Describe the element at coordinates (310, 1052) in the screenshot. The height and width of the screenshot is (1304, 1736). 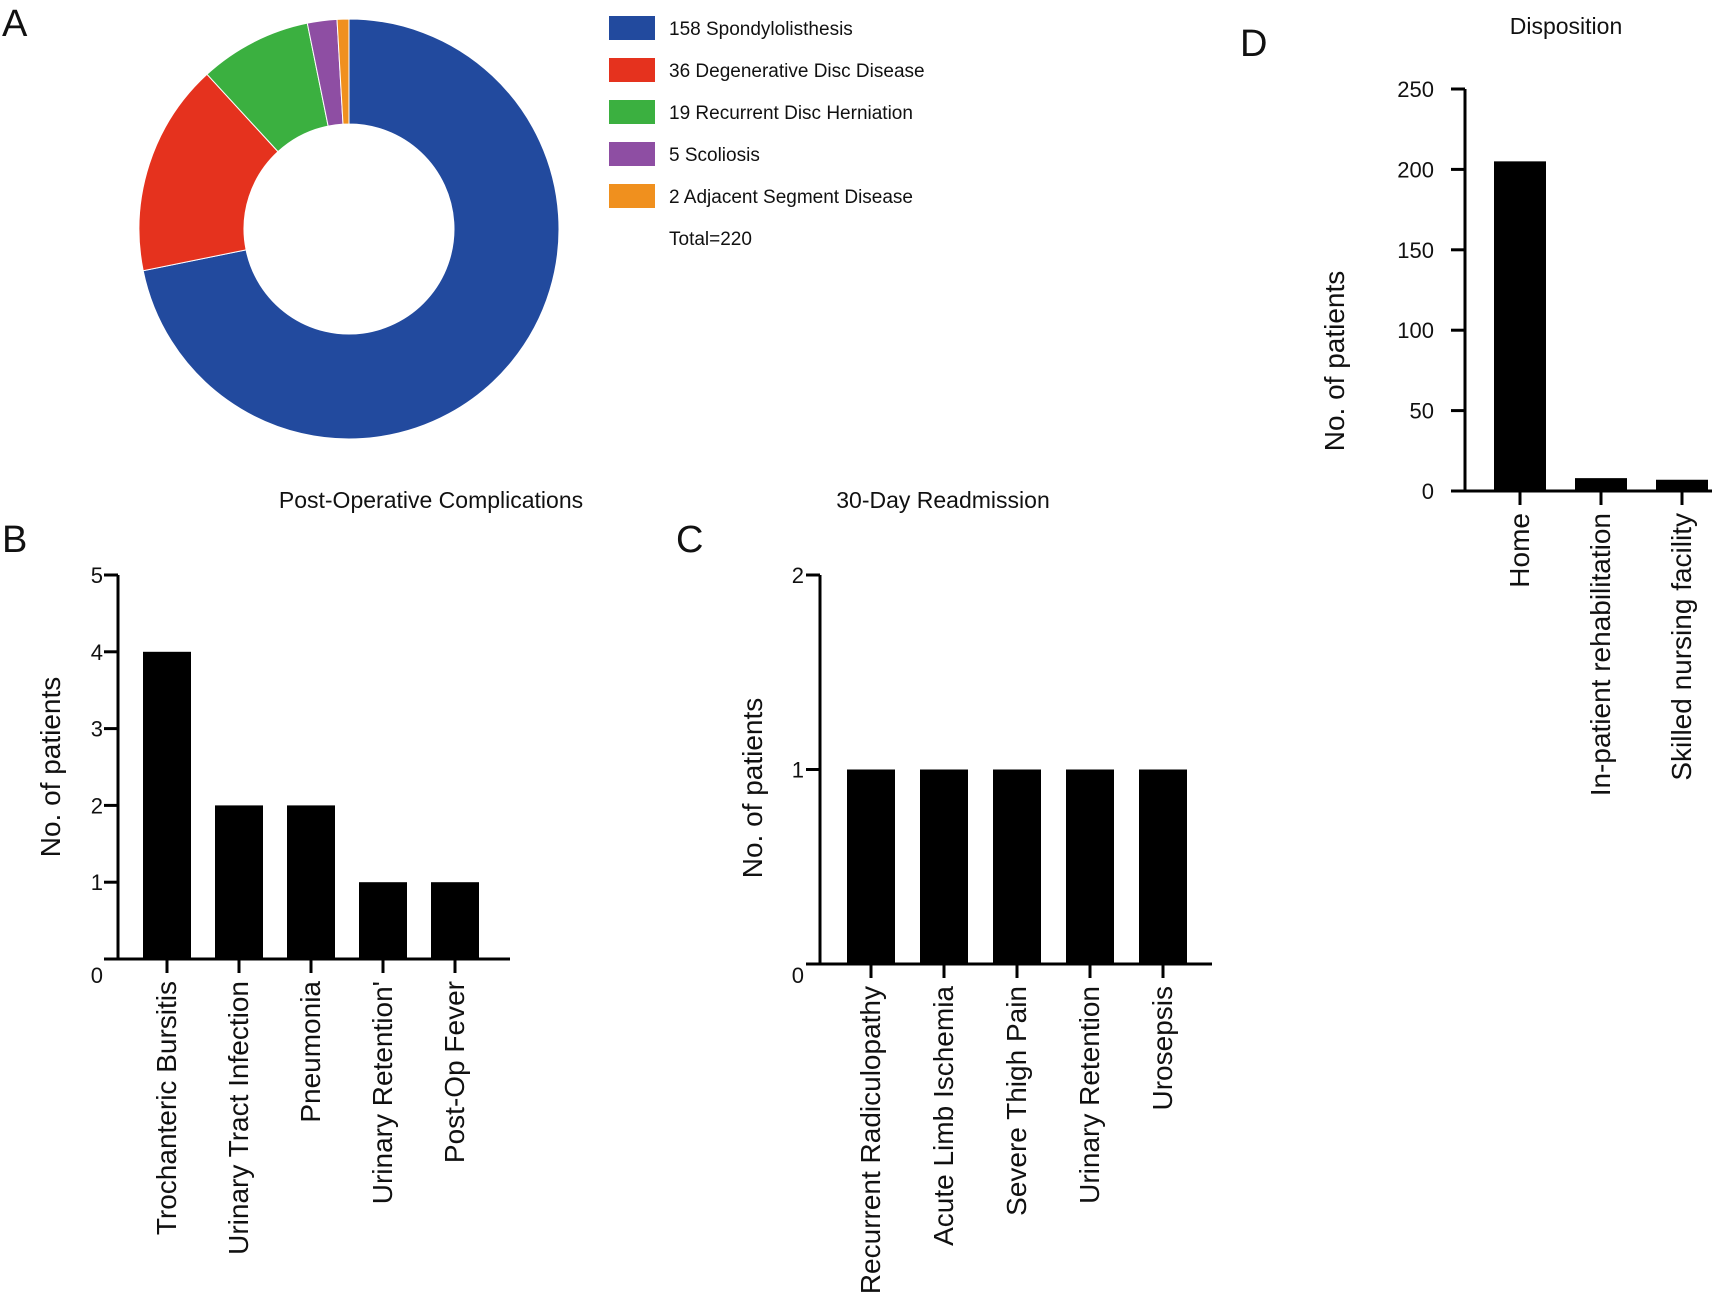
I see `category-label-pneumonia: Pneumonia` at that location.